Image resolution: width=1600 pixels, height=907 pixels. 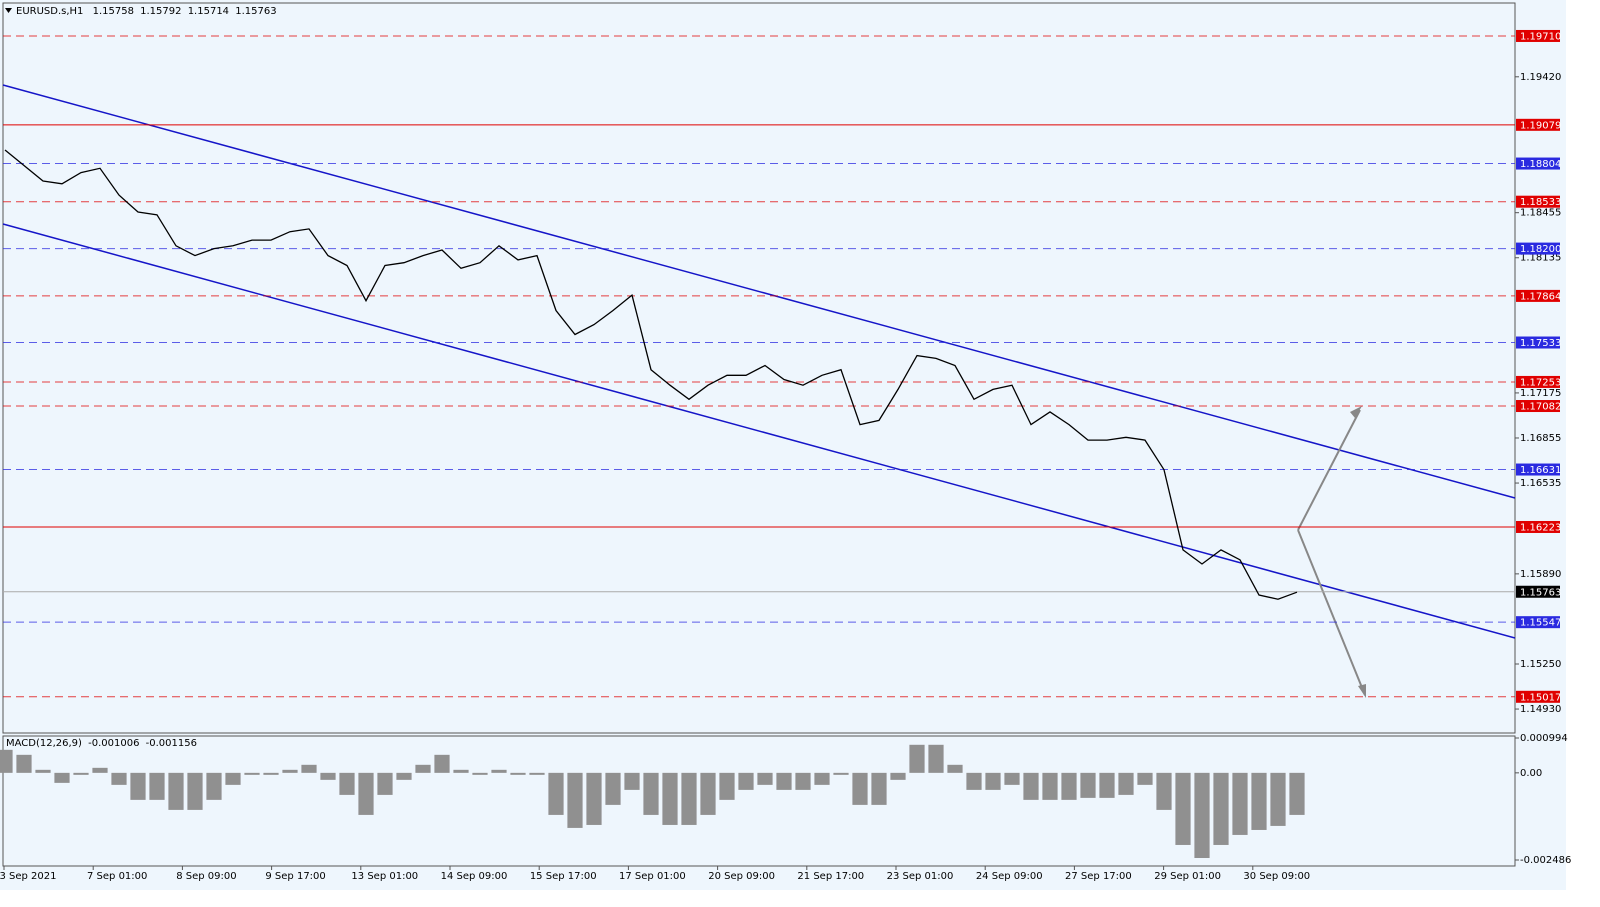 What do you see at coordinates (113, 743) in the screenshot?
I see `macd-value: -0.001006` at bounding box center [113, 743].